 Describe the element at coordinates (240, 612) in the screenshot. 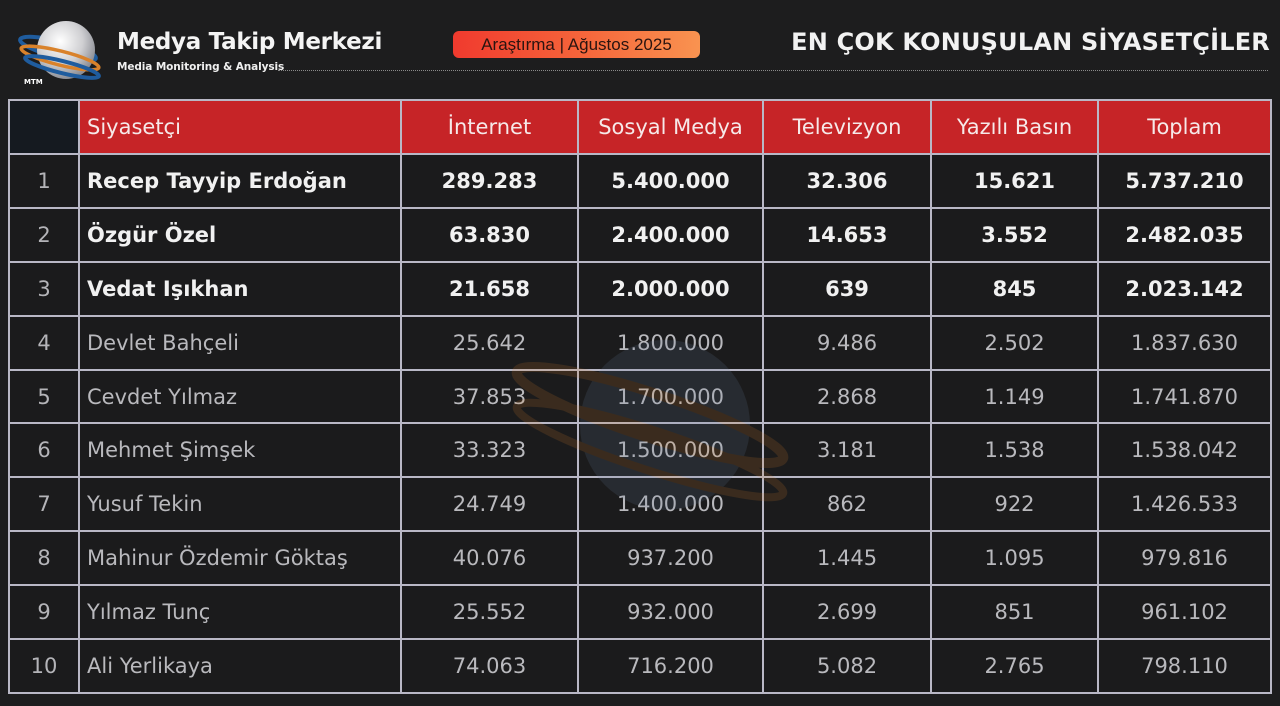

I see `name-cell: Yılmaz Tunç` at that location.